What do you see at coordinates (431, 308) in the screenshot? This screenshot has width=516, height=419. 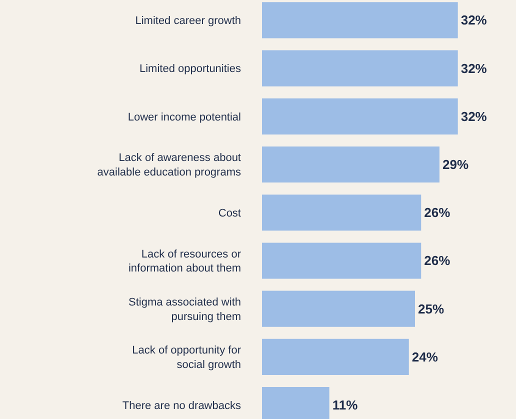 I see `data-label: 25%` at bounding box center [431, 308].